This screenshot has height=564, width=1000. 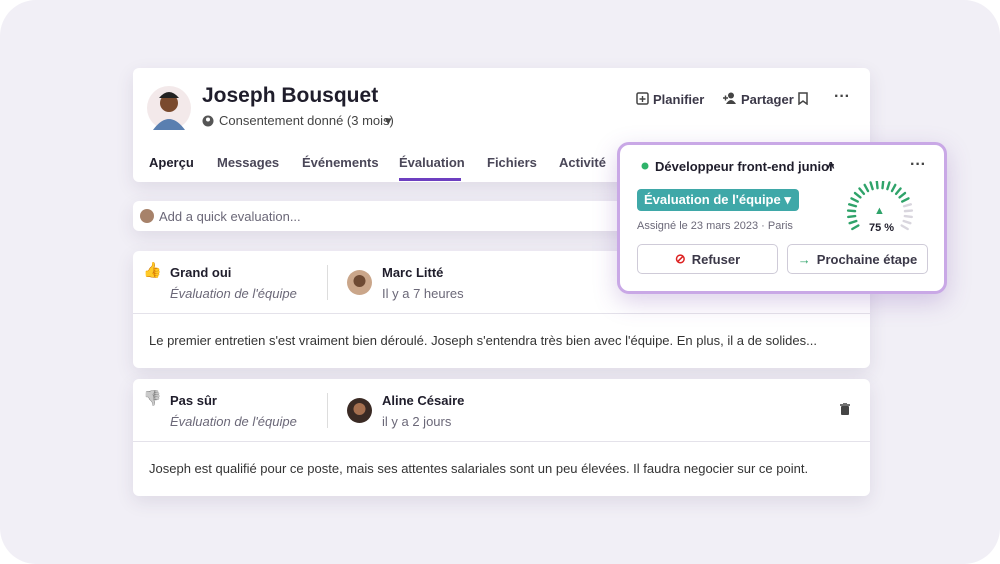 What do you see at coordinates (679, 99) in the screenshot?
I see `action: Planifier` at bounding box center [679, 99].